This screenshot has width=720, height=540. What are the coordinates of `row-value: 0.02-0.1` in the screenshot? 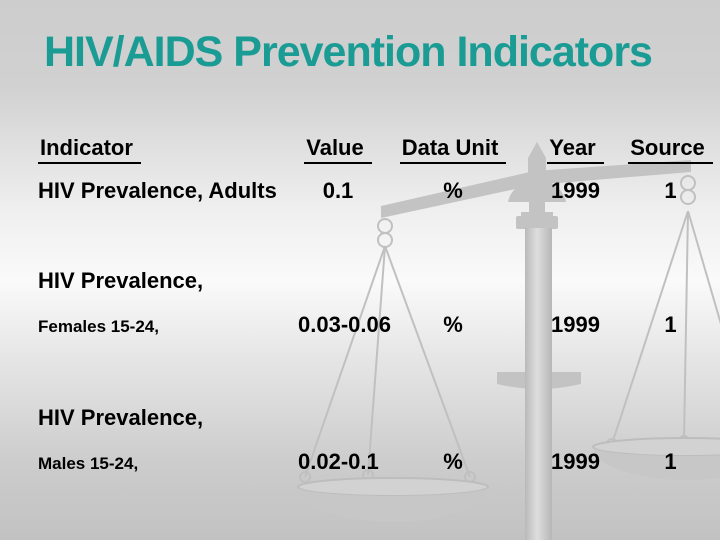 It's located at (338, 461).